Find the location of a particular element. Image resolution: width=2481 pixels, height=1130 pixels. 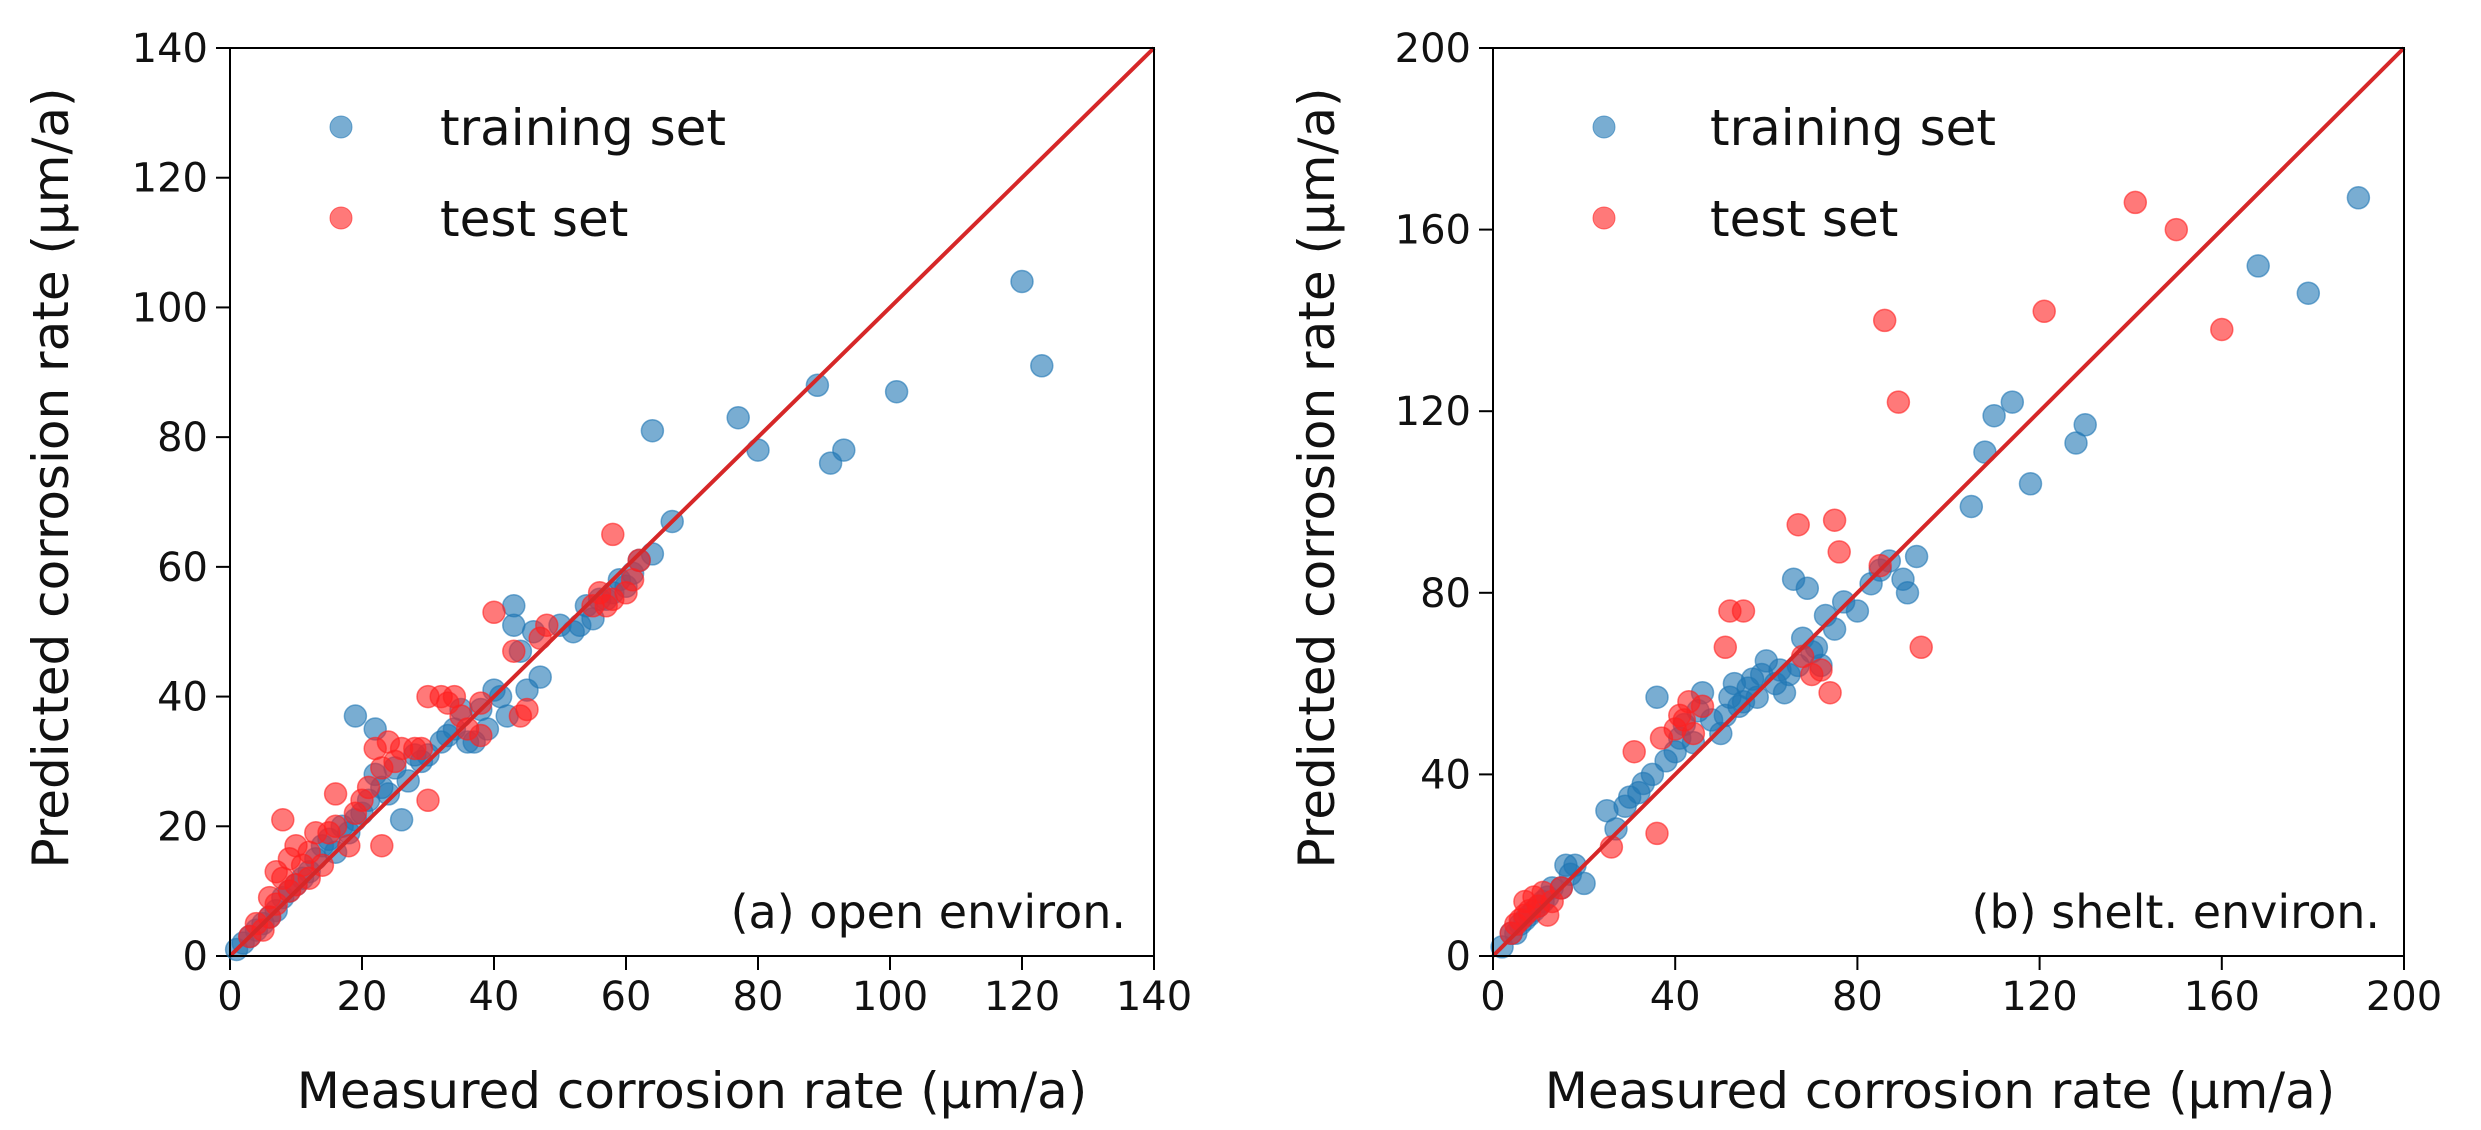

x-tick-label: 140 is located at coordinates (1154, 997).